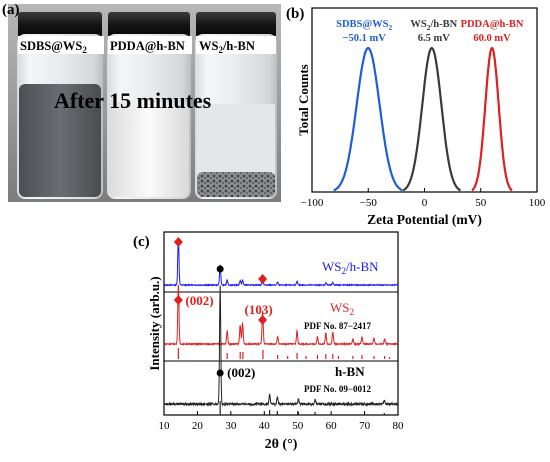  What do you see at coordinates (312, 203) in the screenshot?
I see `x-tick-label: −100` at bounding box center [312, 203].